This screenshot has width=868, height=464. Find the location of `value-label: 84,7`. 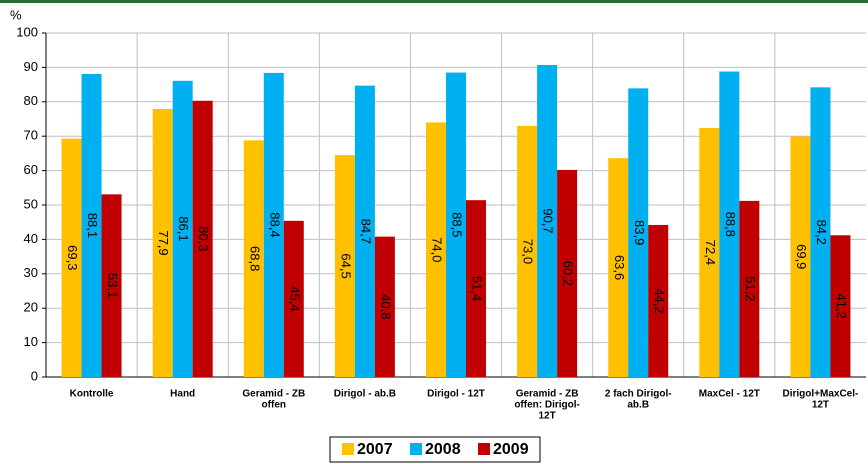

value-label: 84,7 is located at coordinates (365, 231).